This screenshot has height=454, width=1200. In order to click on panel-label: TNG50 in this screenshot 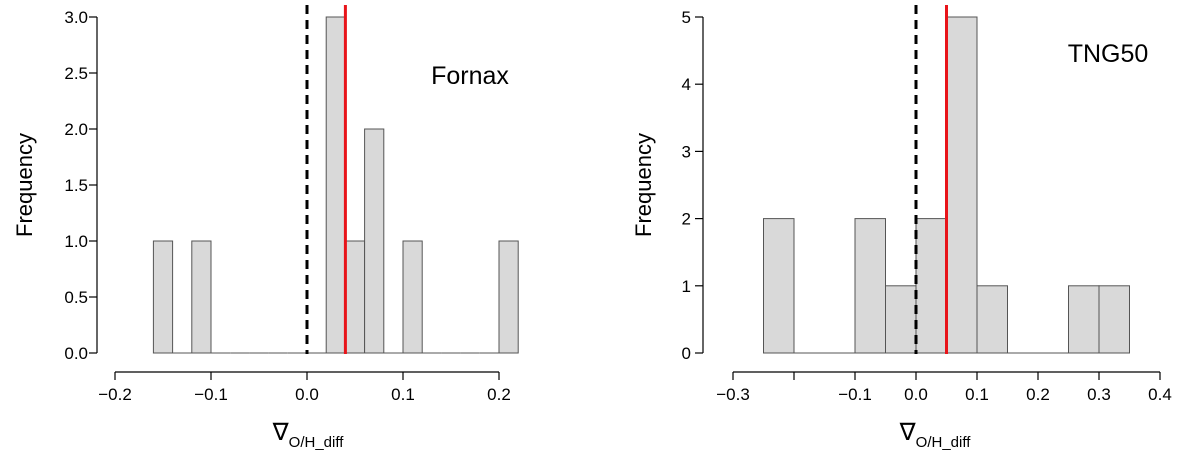, I will do `click(1108, 54)`.